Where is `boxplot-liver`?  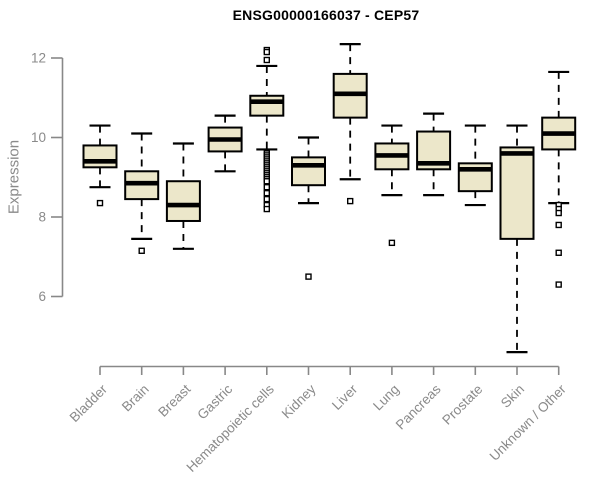 boxplot-liver is located at coordinates (350, 123).